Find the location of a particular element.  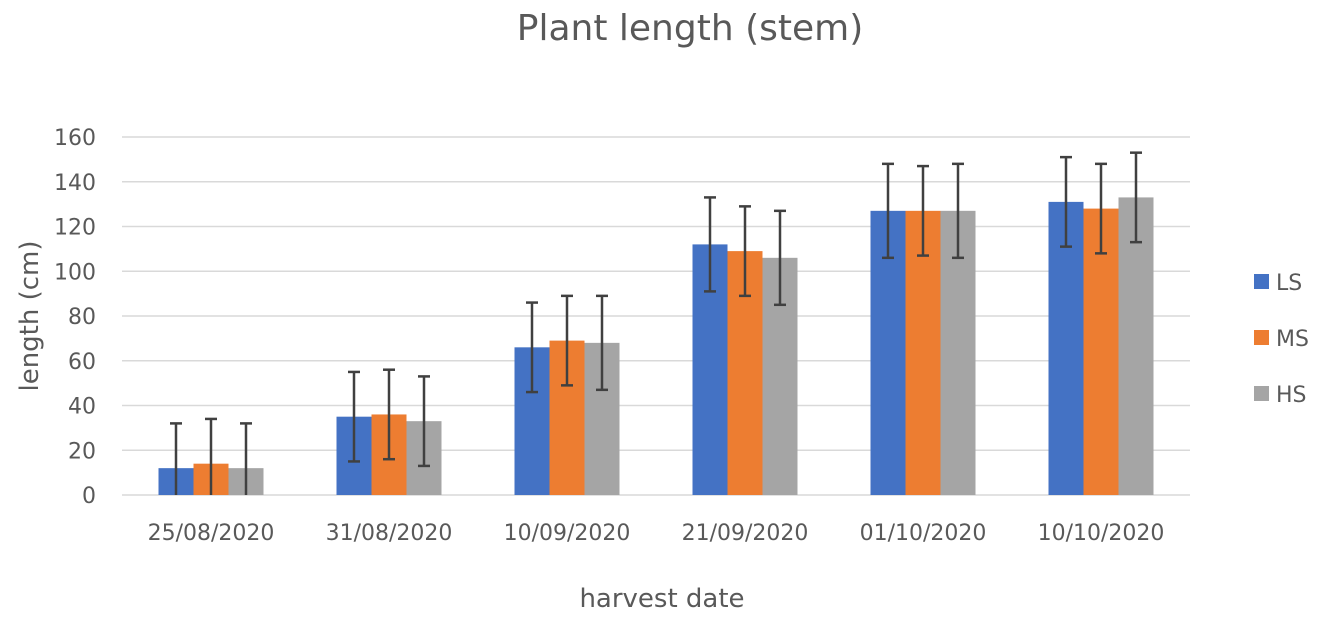

y-tick-label: 60 is located at coordinates (82, 362).